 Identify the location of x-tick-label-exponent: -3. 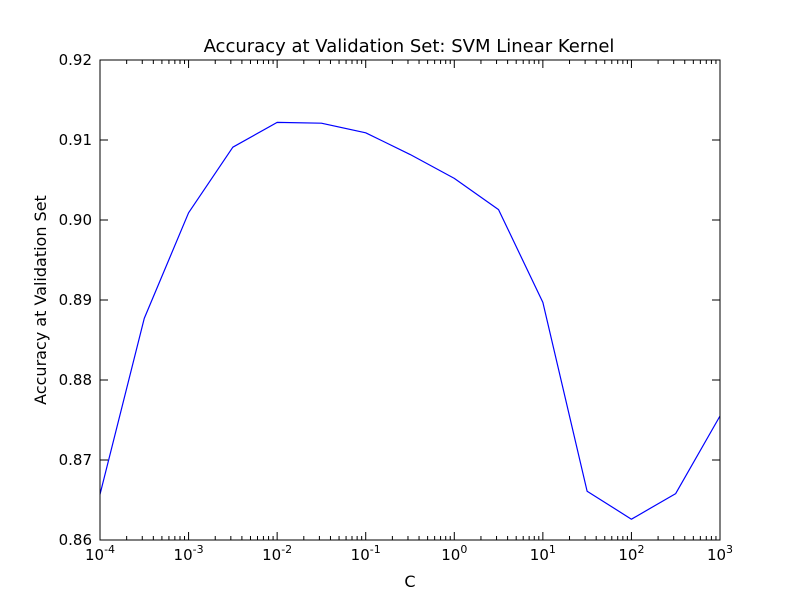
(198, 549).